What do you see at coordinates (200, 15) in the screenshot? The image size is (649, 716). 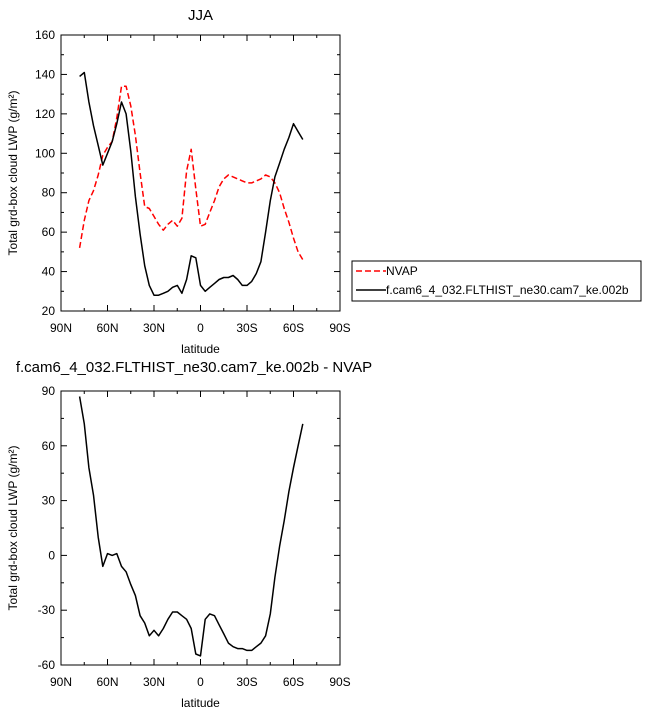 I see `chart-title: JJA` at bounding box center [200, 15].